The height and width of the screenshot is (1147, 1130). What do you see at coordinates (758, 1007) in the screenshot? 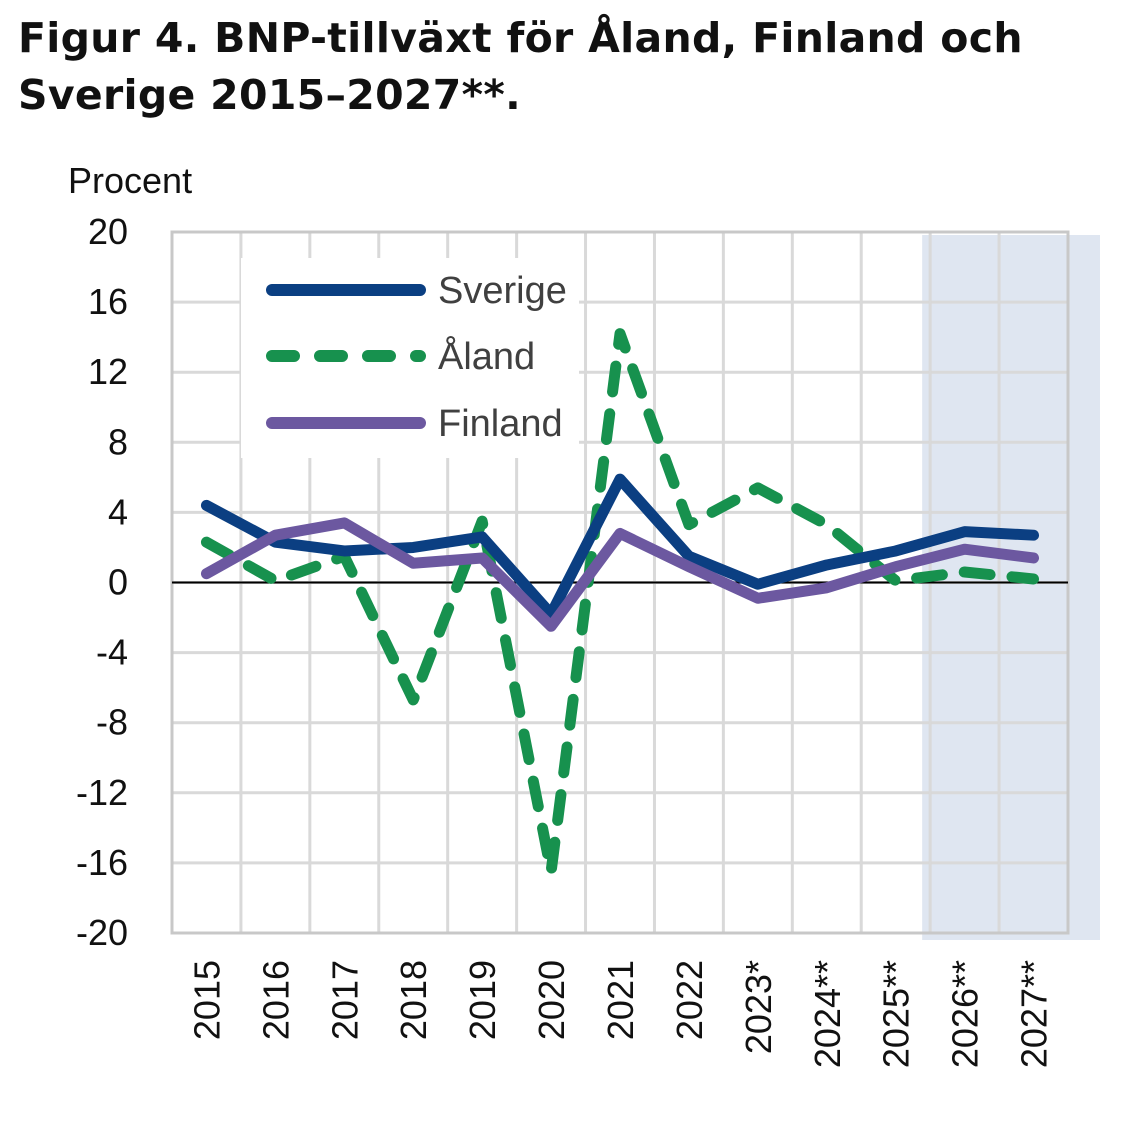
I see `x-tick-label: 2023*` at bounding box center [758, 1007].